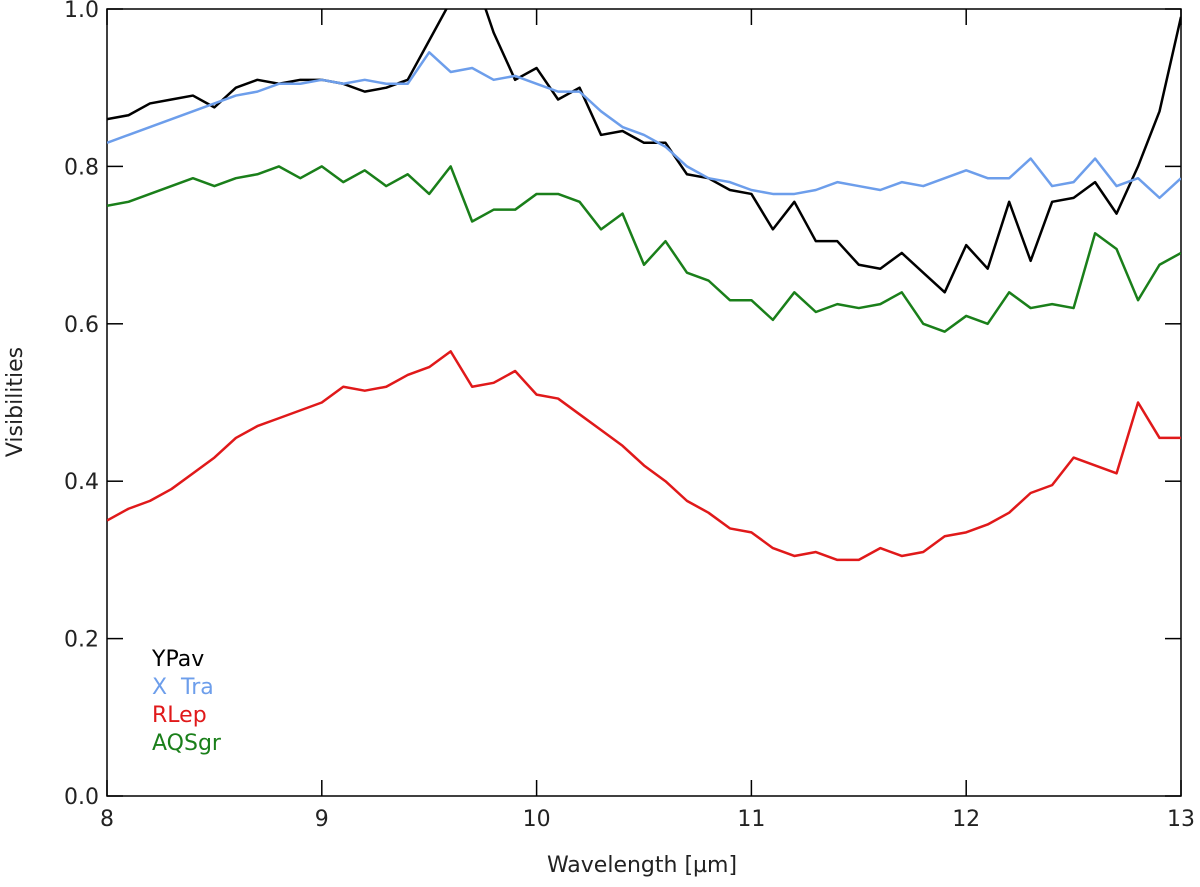  I want to click on x-tick-label: 10, so click(537, 819).